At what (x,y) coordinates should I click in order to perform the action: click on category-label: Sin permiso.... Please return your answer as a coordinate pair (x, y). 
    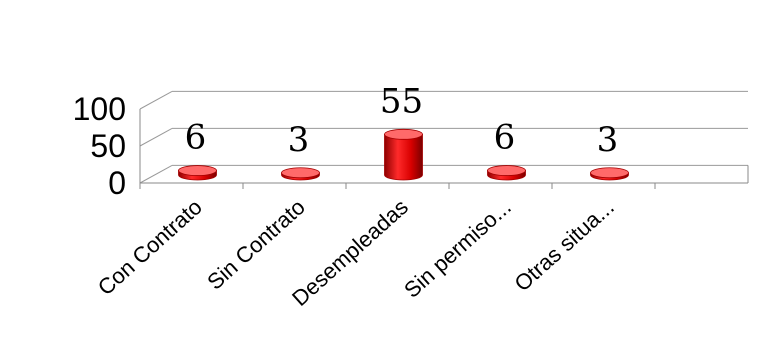
    Looking at the image, I should click on (457, 248).